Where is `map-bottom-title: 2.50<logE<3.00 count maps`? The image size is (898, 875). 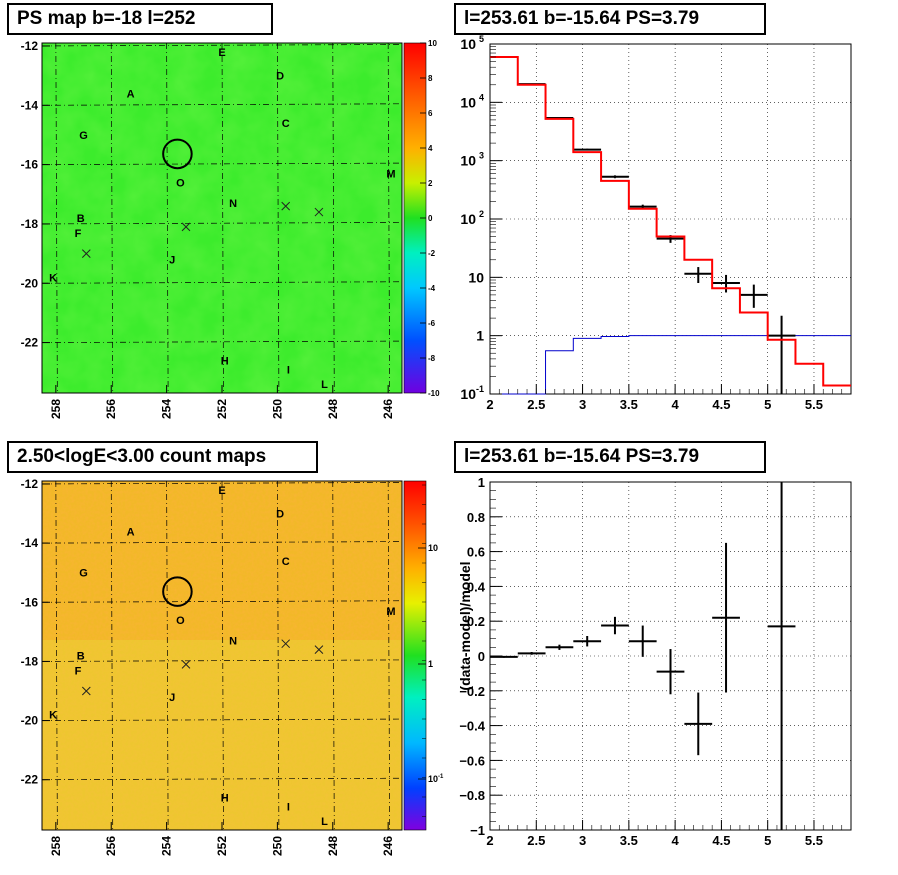 map-bottom-title: 2.50<logE<3.00 count maps is located at coordinates (162, 457).